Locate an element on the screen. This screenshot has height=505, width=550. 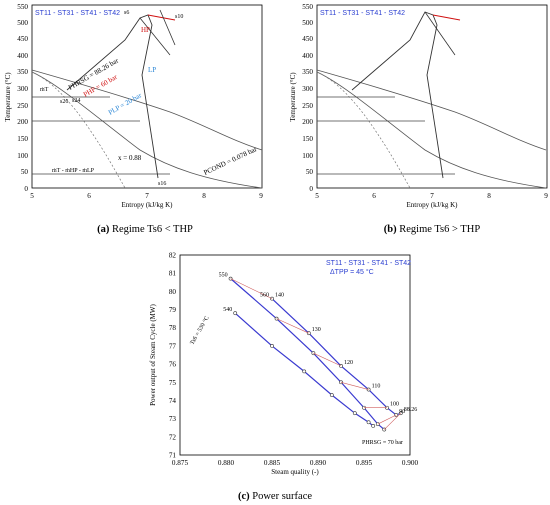
c-y-tick: 73 is located at coordinates (173, 419).